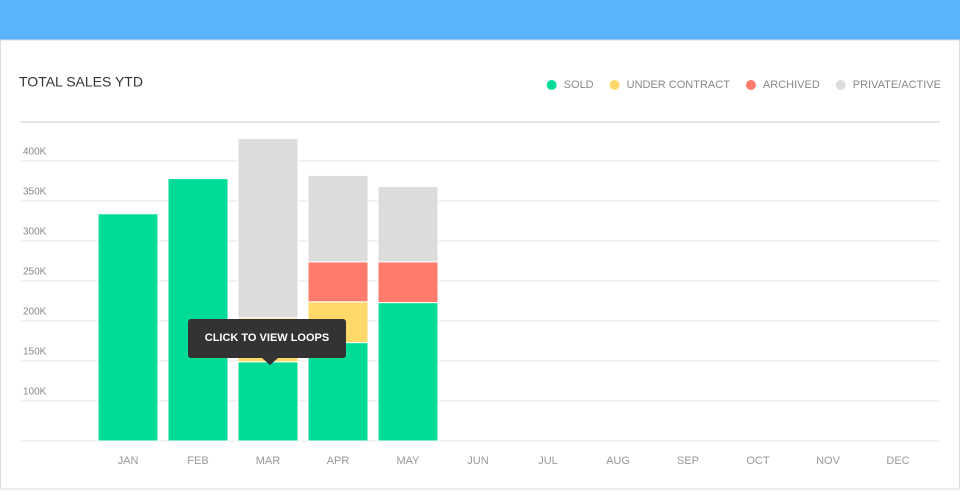 The height and width of the screenshot is (495, 960). Describe the element at coordinates (35, 232) in the screenshot. I see `y-tick-label: 300K` at that location.